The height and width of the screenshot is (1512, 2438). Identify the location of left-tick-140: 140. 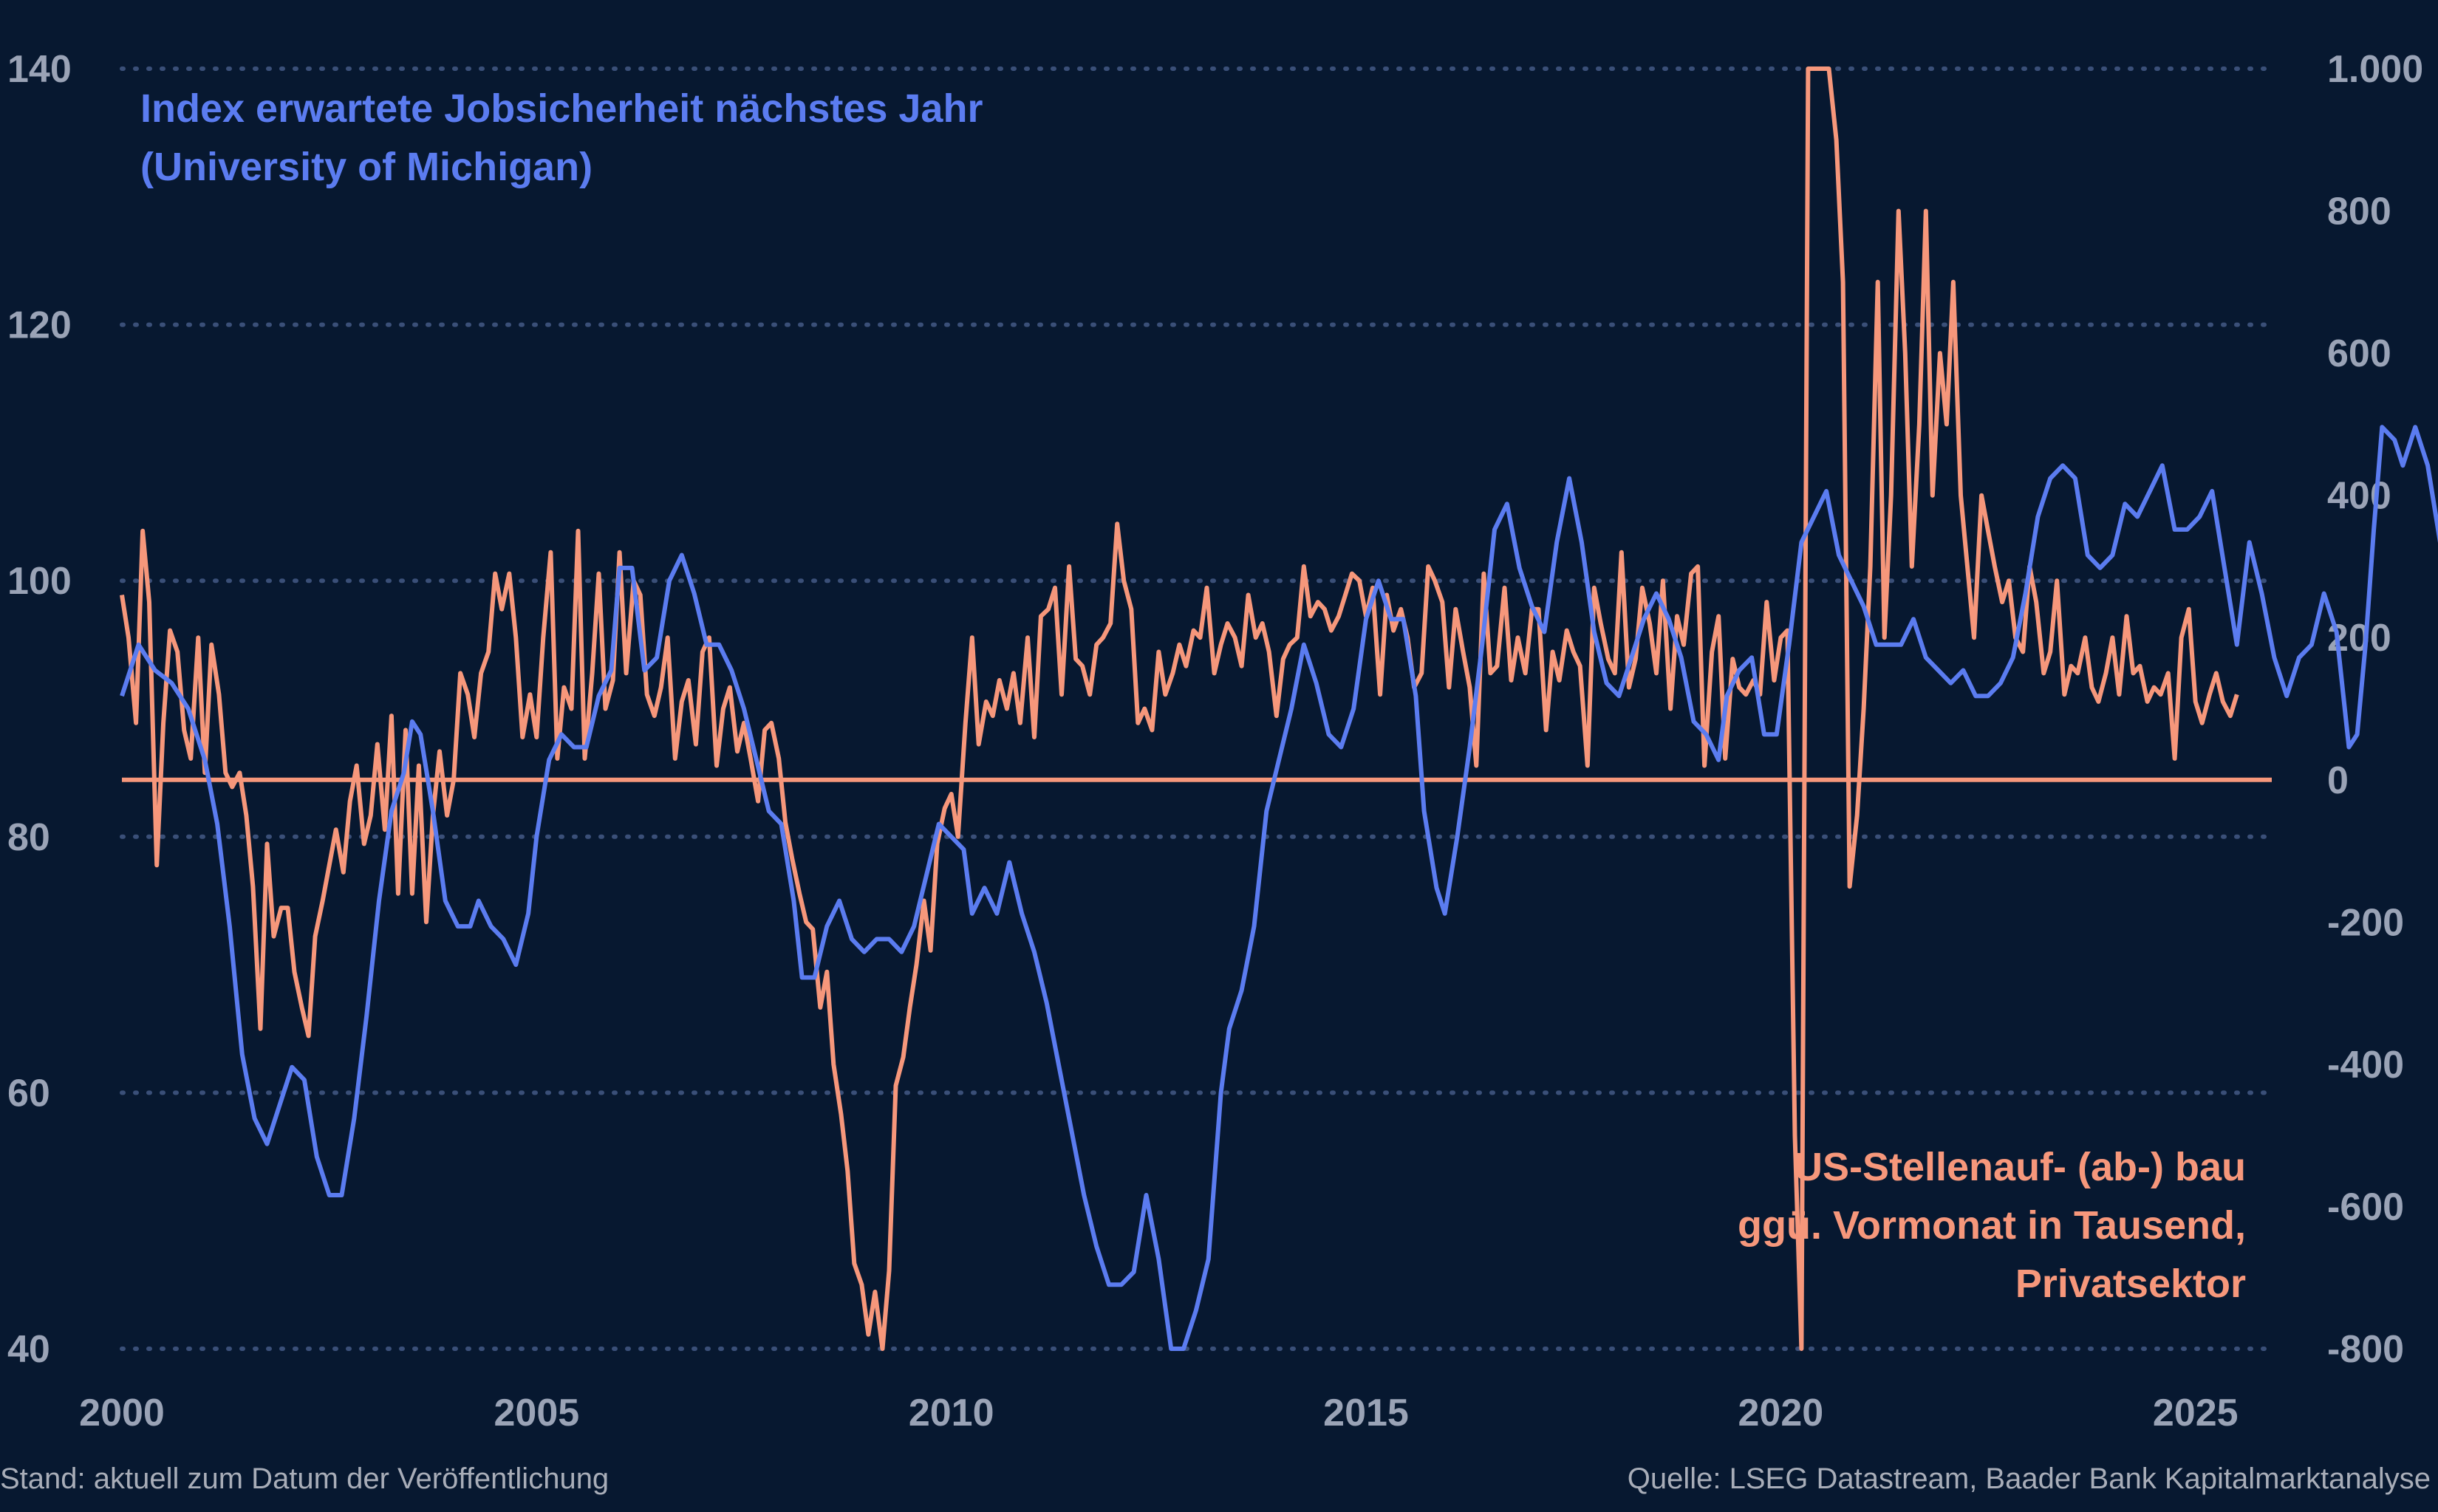
(39, 69).